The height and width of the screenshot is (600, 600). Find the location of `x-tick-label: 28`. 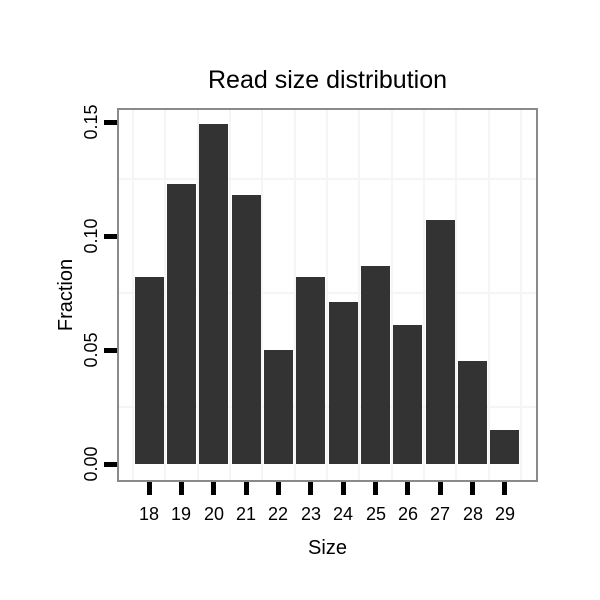

x-tick-label: 28 is located at coordinates (473, 514).